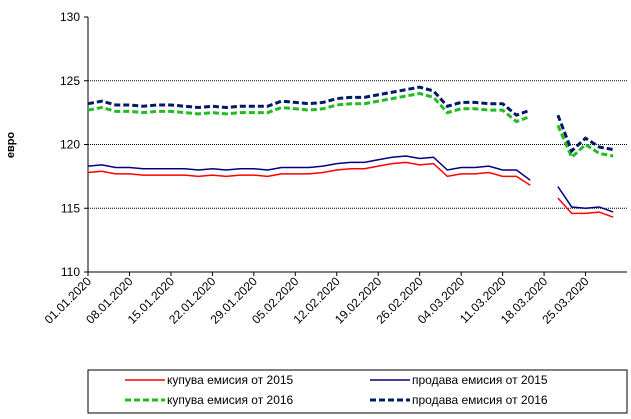 The width and height of the screenshot is (631, 419). What do you see at coordinates (70, 81) in the screenshot?
I see `y-tick-label: 125` at bounding box center [70, 81].